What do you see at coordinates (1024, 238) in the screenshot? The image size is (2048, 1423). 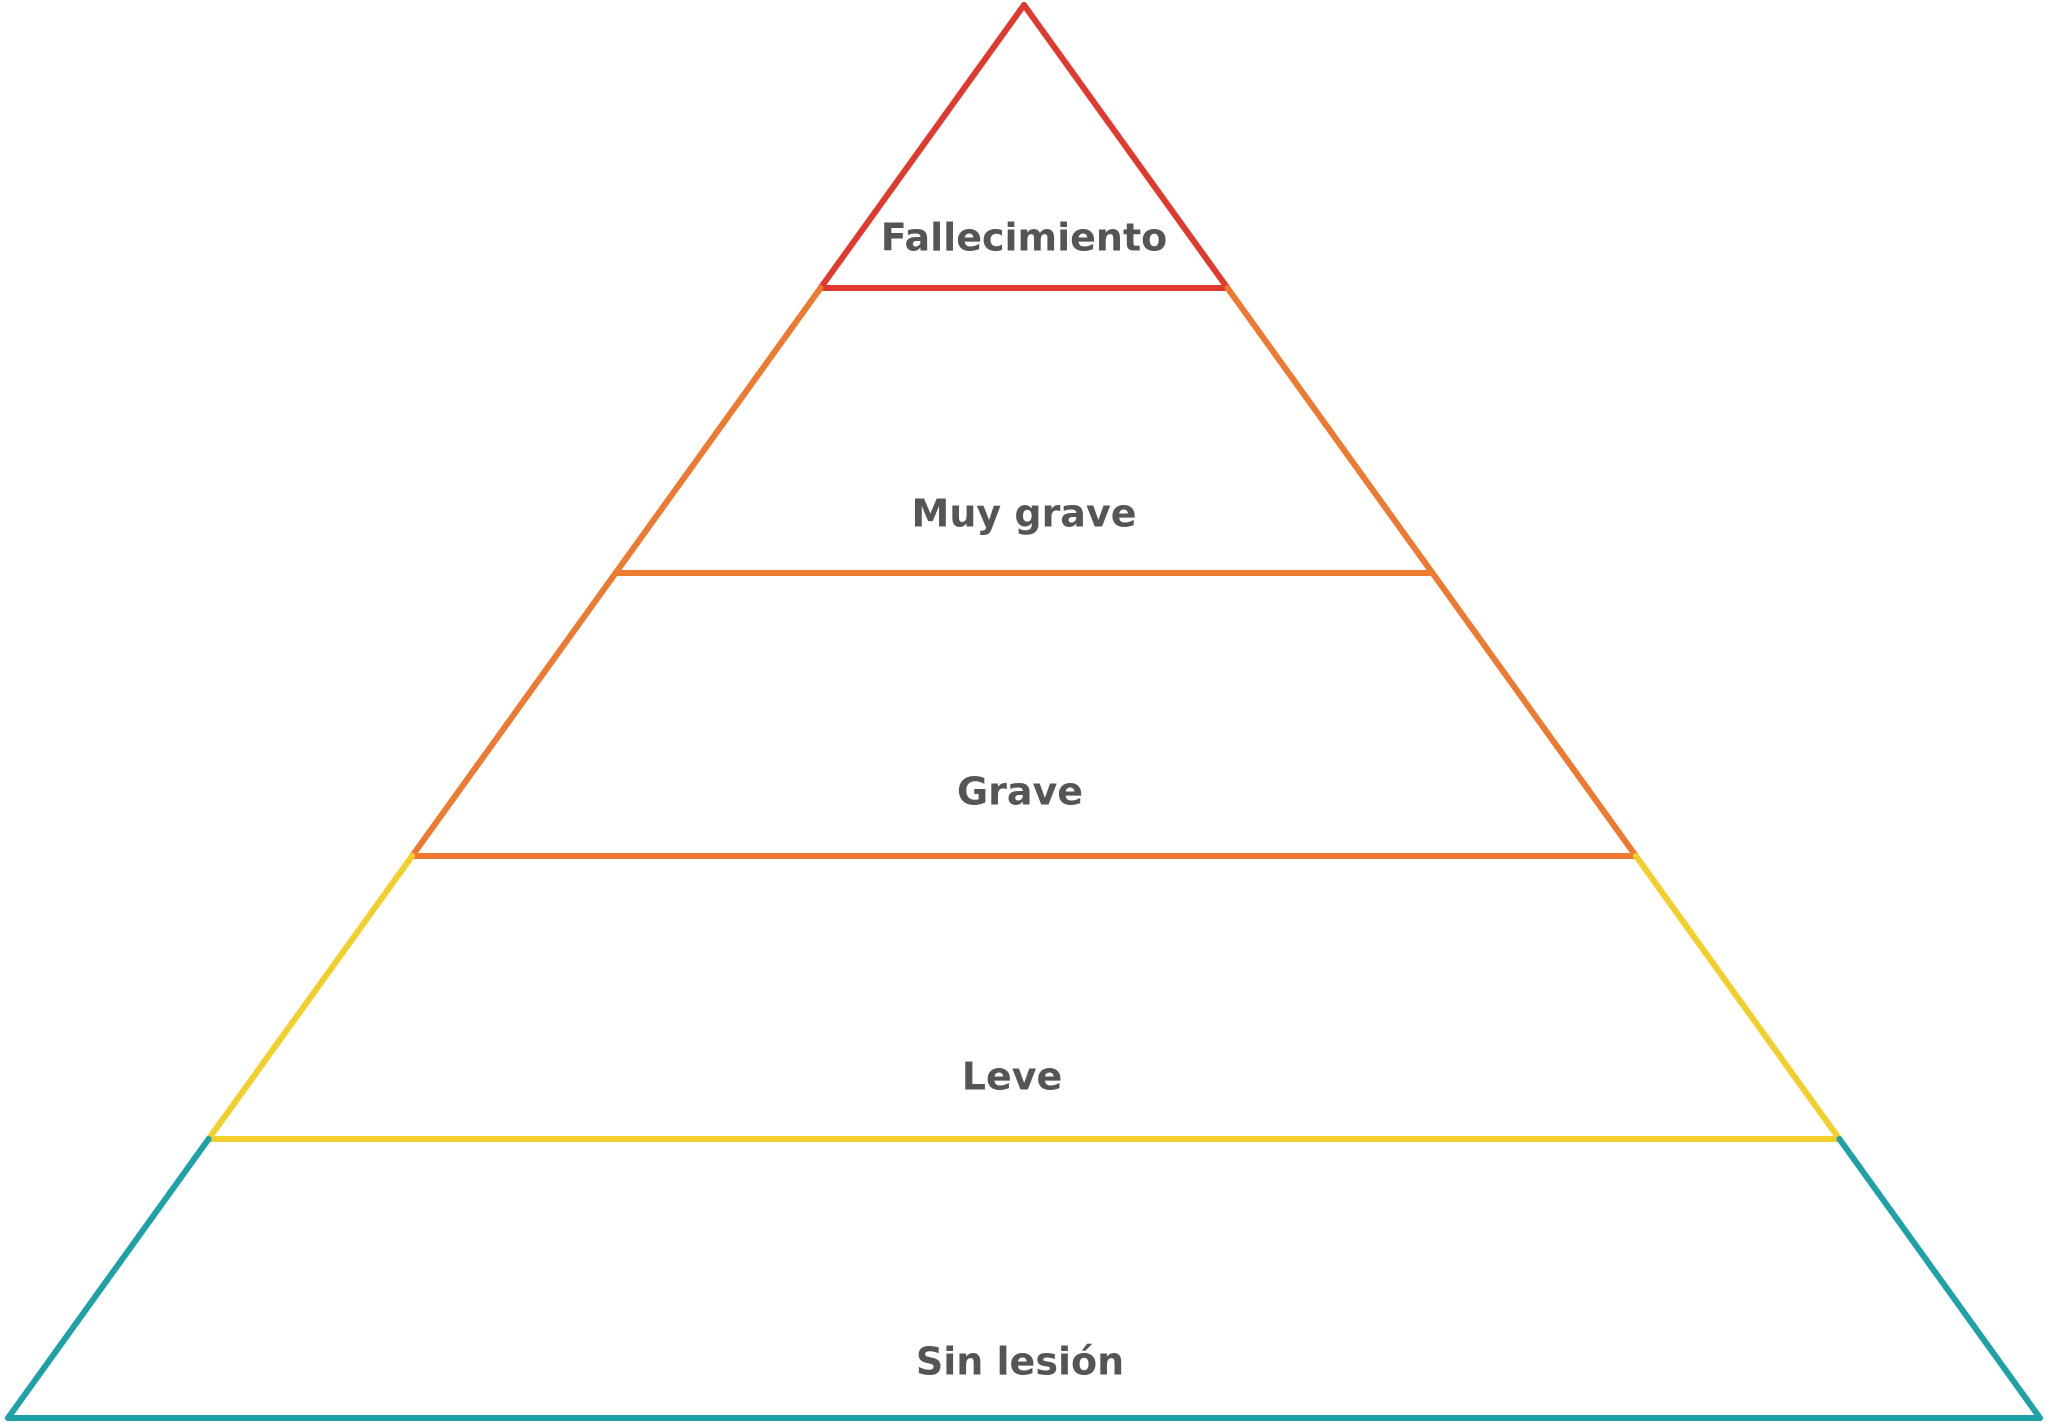 I see `level-label-fallecimiento: Fallecimiento` at bounding box center [1024, 238].